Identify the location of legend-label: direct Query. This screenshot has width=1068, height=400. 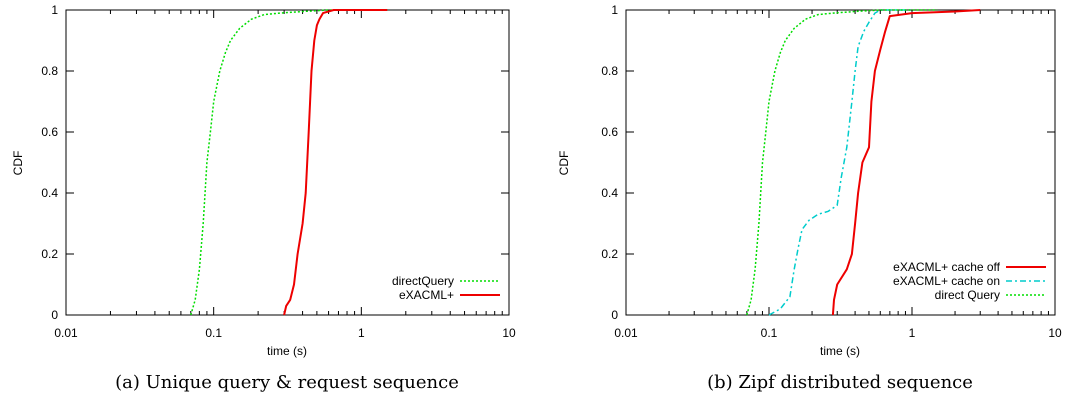
(967, 295).